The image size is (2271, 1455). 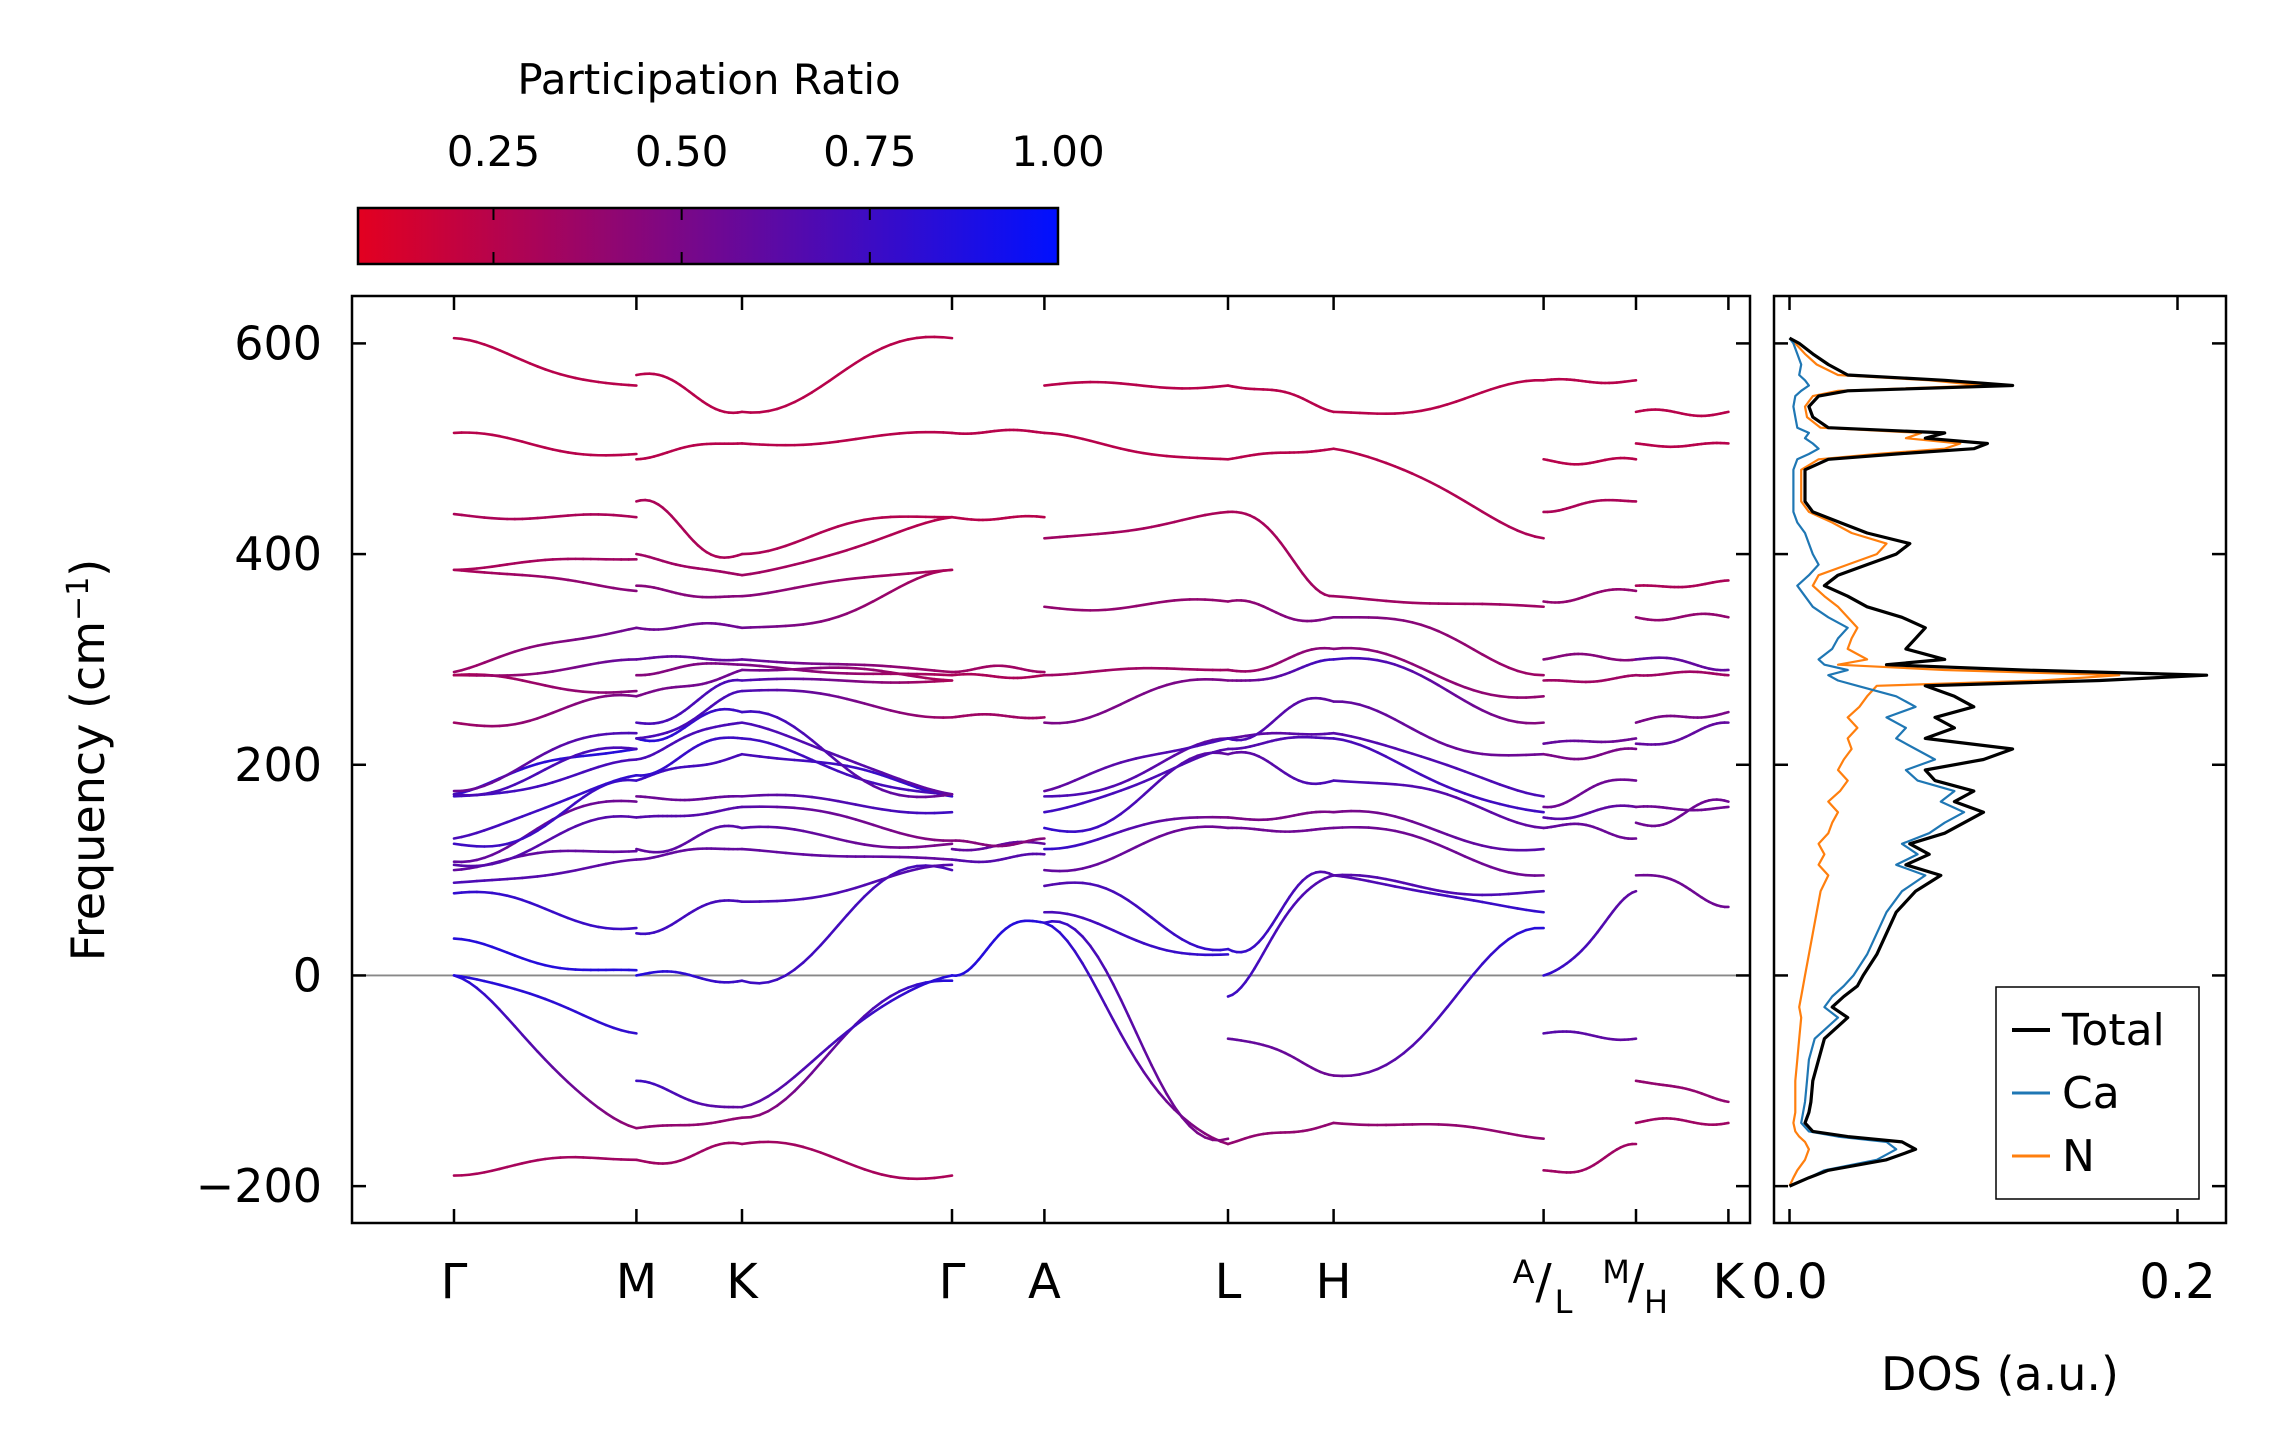 What do you see at coordinates (88, 760) in the screenshot?
I see `band-y-axis-label: Frequency (cm−1)` at bounding box center [88, 760].